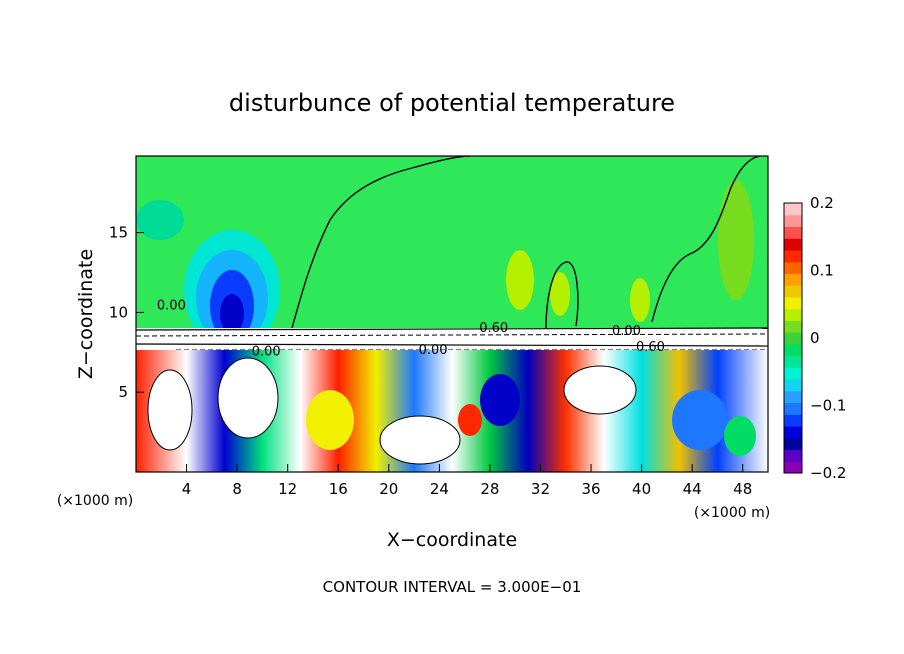  What do you see at coordinates (732, 513) in the screenshot?
I see `x-unit-label-right: (×1000 m)` at bounding box center [732, 513].